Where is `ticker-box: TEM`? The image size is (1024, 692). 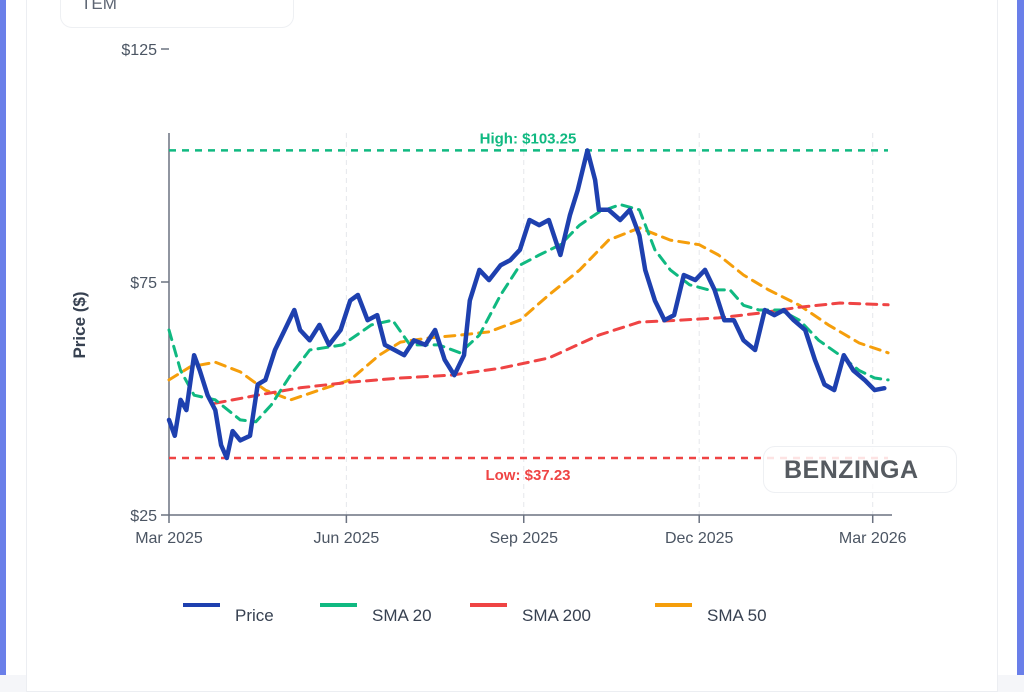
ticker-box: TEM is located at coordinates (177, 14).